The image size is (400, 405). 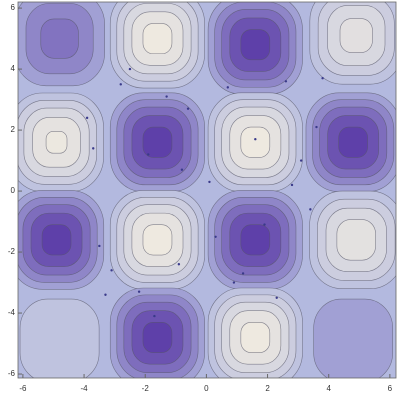 I want to click on x-tick-label: 6, so click(x=390, y=388).